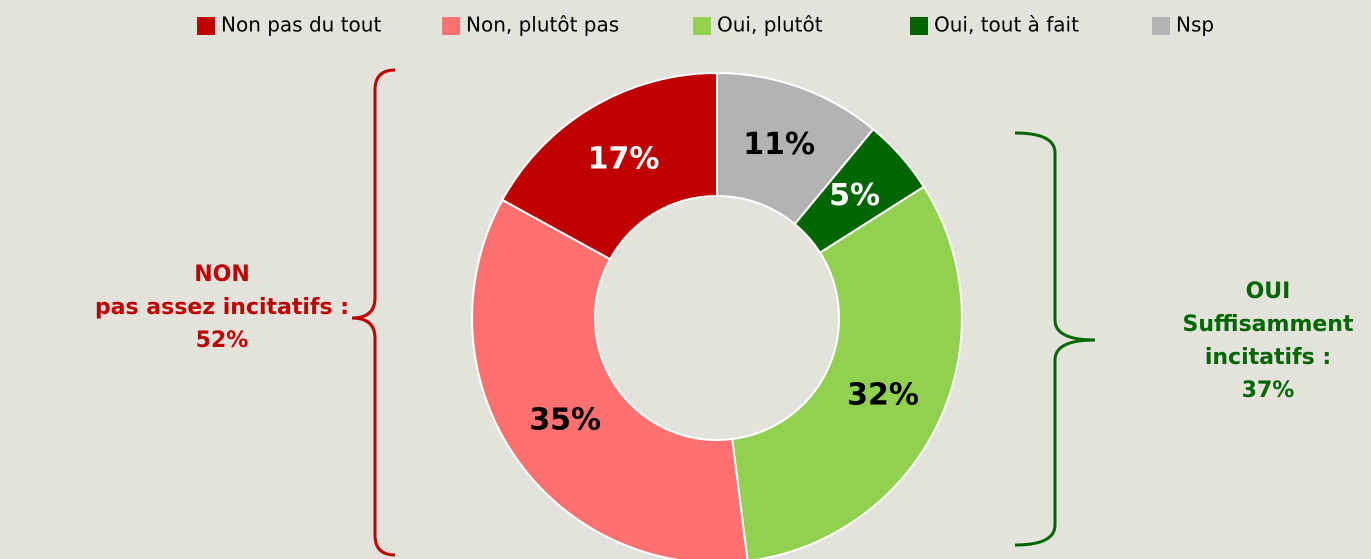 The width and height of the screenshot is (1371, 559). Describe the element at coordinates (1055, 339) in the screenshot. I see `brace-oui` at that location.